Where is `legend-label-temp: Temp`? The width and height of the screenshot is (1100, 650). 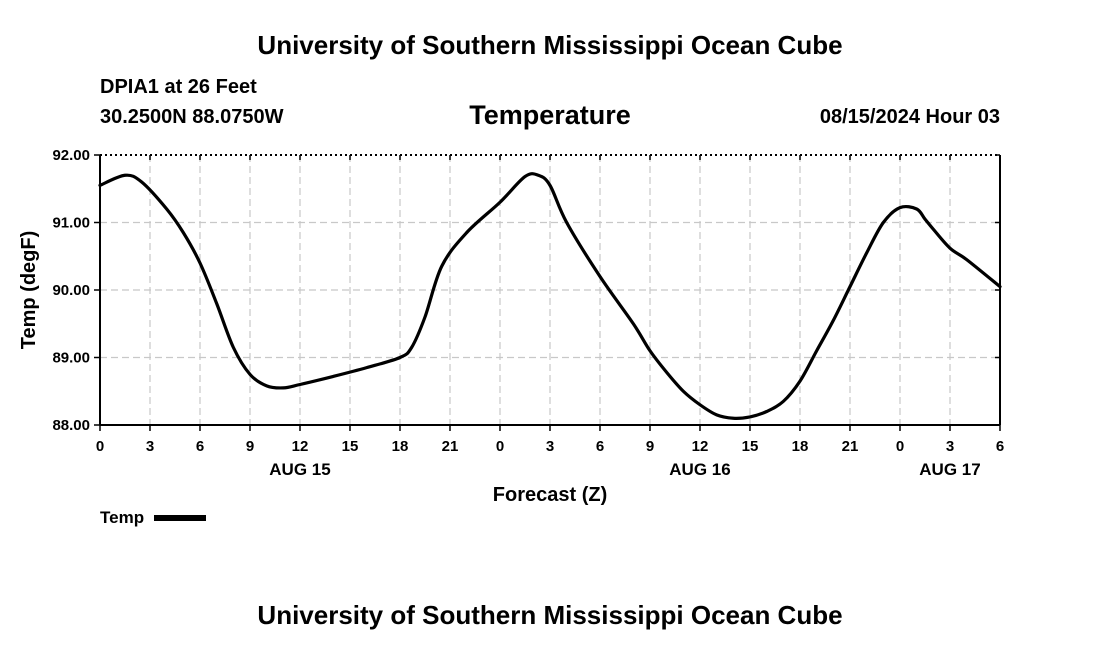
legend-label-temp: Temp is located at coordinates (122, 517).